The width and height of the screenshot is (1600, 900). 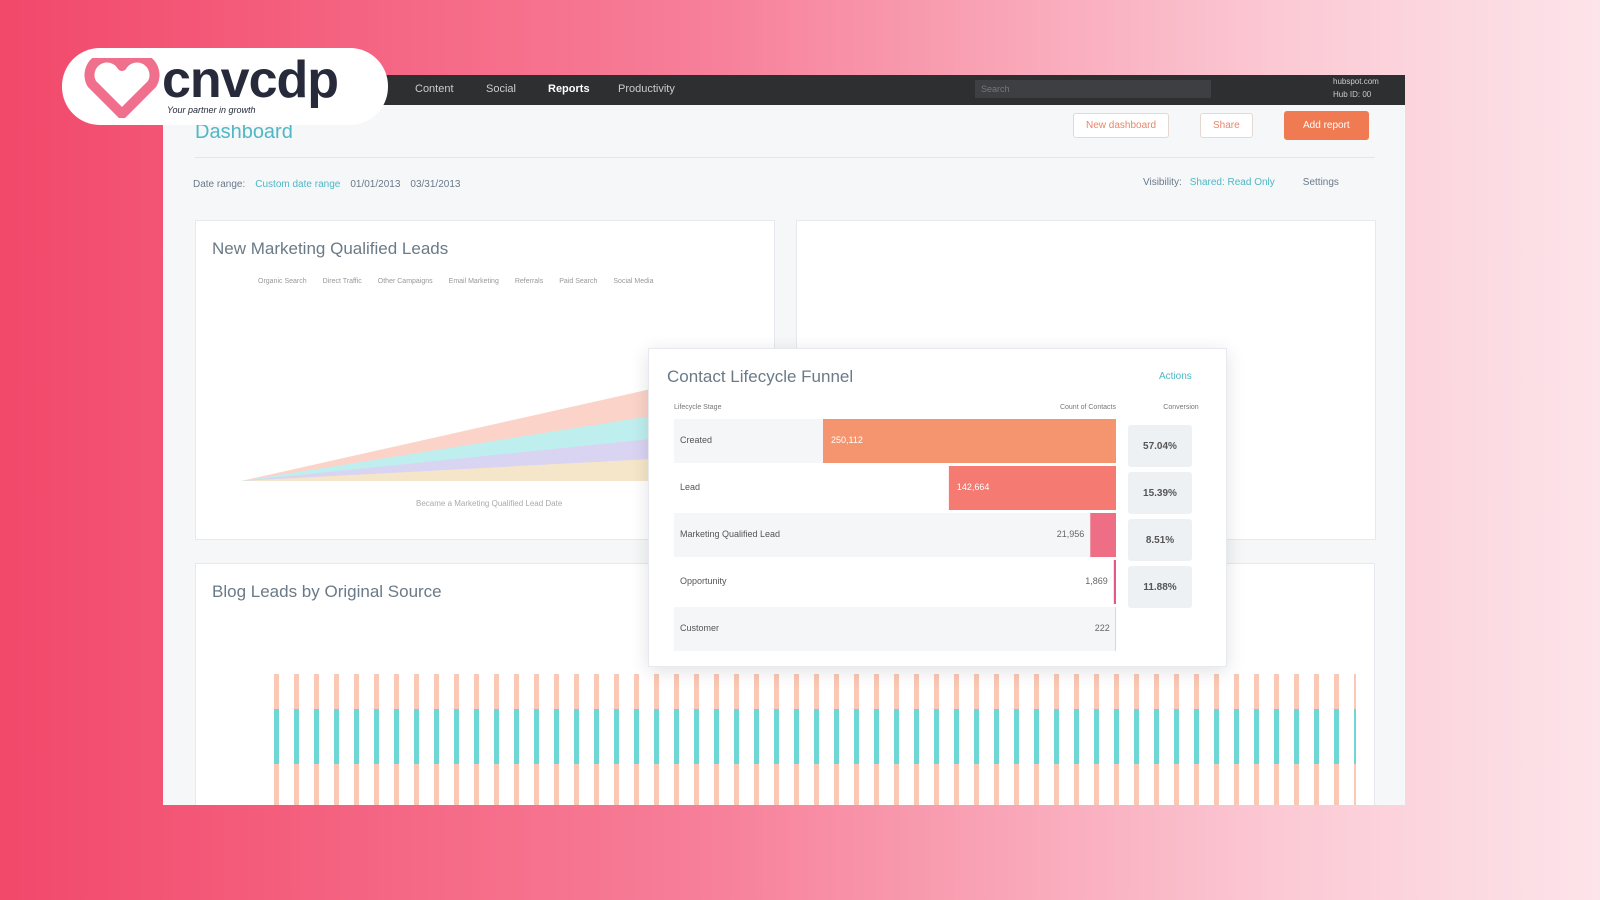 What do you see at coordinates (569, 89) in the screenshot?
I see `nav-item: Reports` at bounding box center [569, 89].